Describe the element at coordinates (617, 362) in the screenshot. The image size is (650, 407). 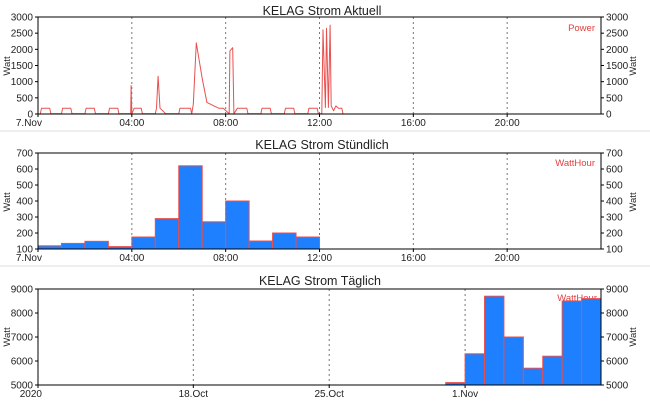
I see `y-tick-label-right: 6000` at that location.